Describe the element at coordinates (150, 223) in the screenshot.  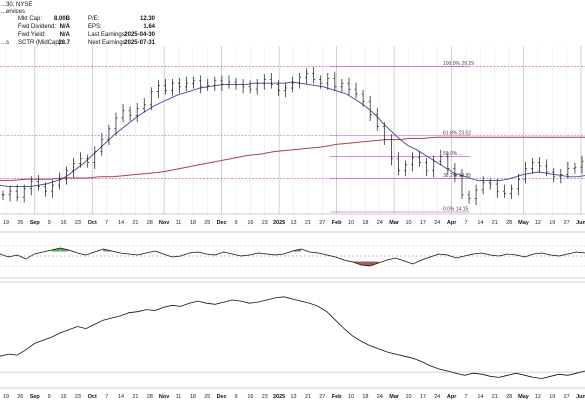
I see `x-tick-label: 28` at that location.